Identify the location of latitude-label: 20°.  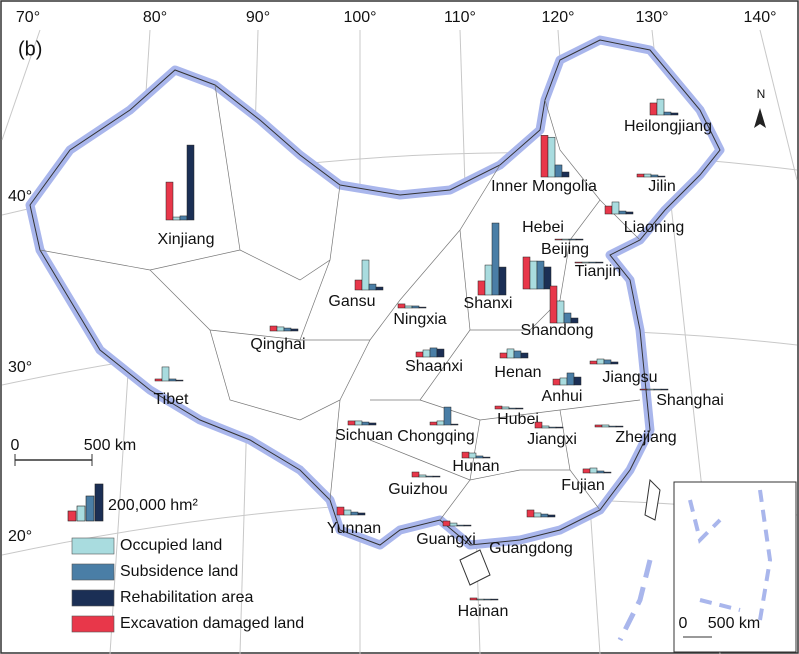
(20, 536).